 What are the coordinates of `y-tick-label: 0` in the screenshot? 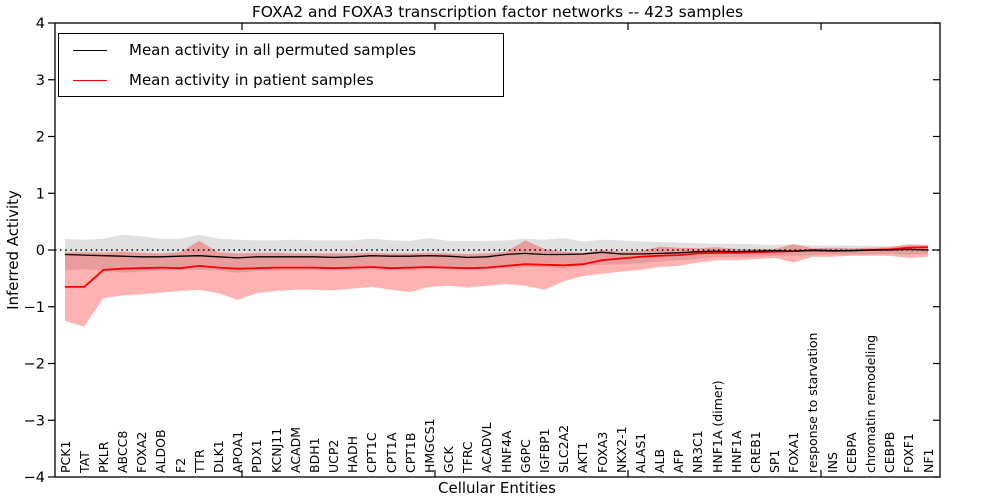 It's located at (40, 251).